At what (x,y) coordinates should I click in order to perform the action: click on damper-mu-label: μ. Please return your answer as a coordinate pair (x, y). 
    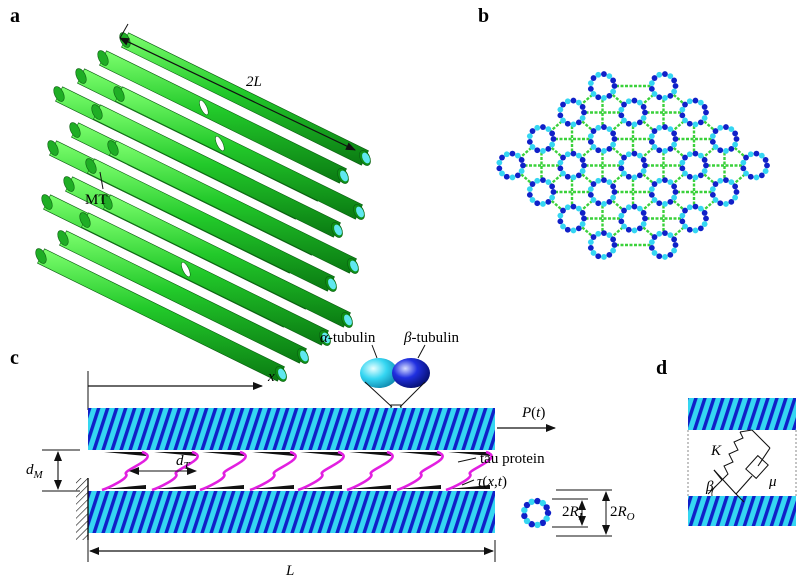
    Looking at the image, I should click on (772, 482).